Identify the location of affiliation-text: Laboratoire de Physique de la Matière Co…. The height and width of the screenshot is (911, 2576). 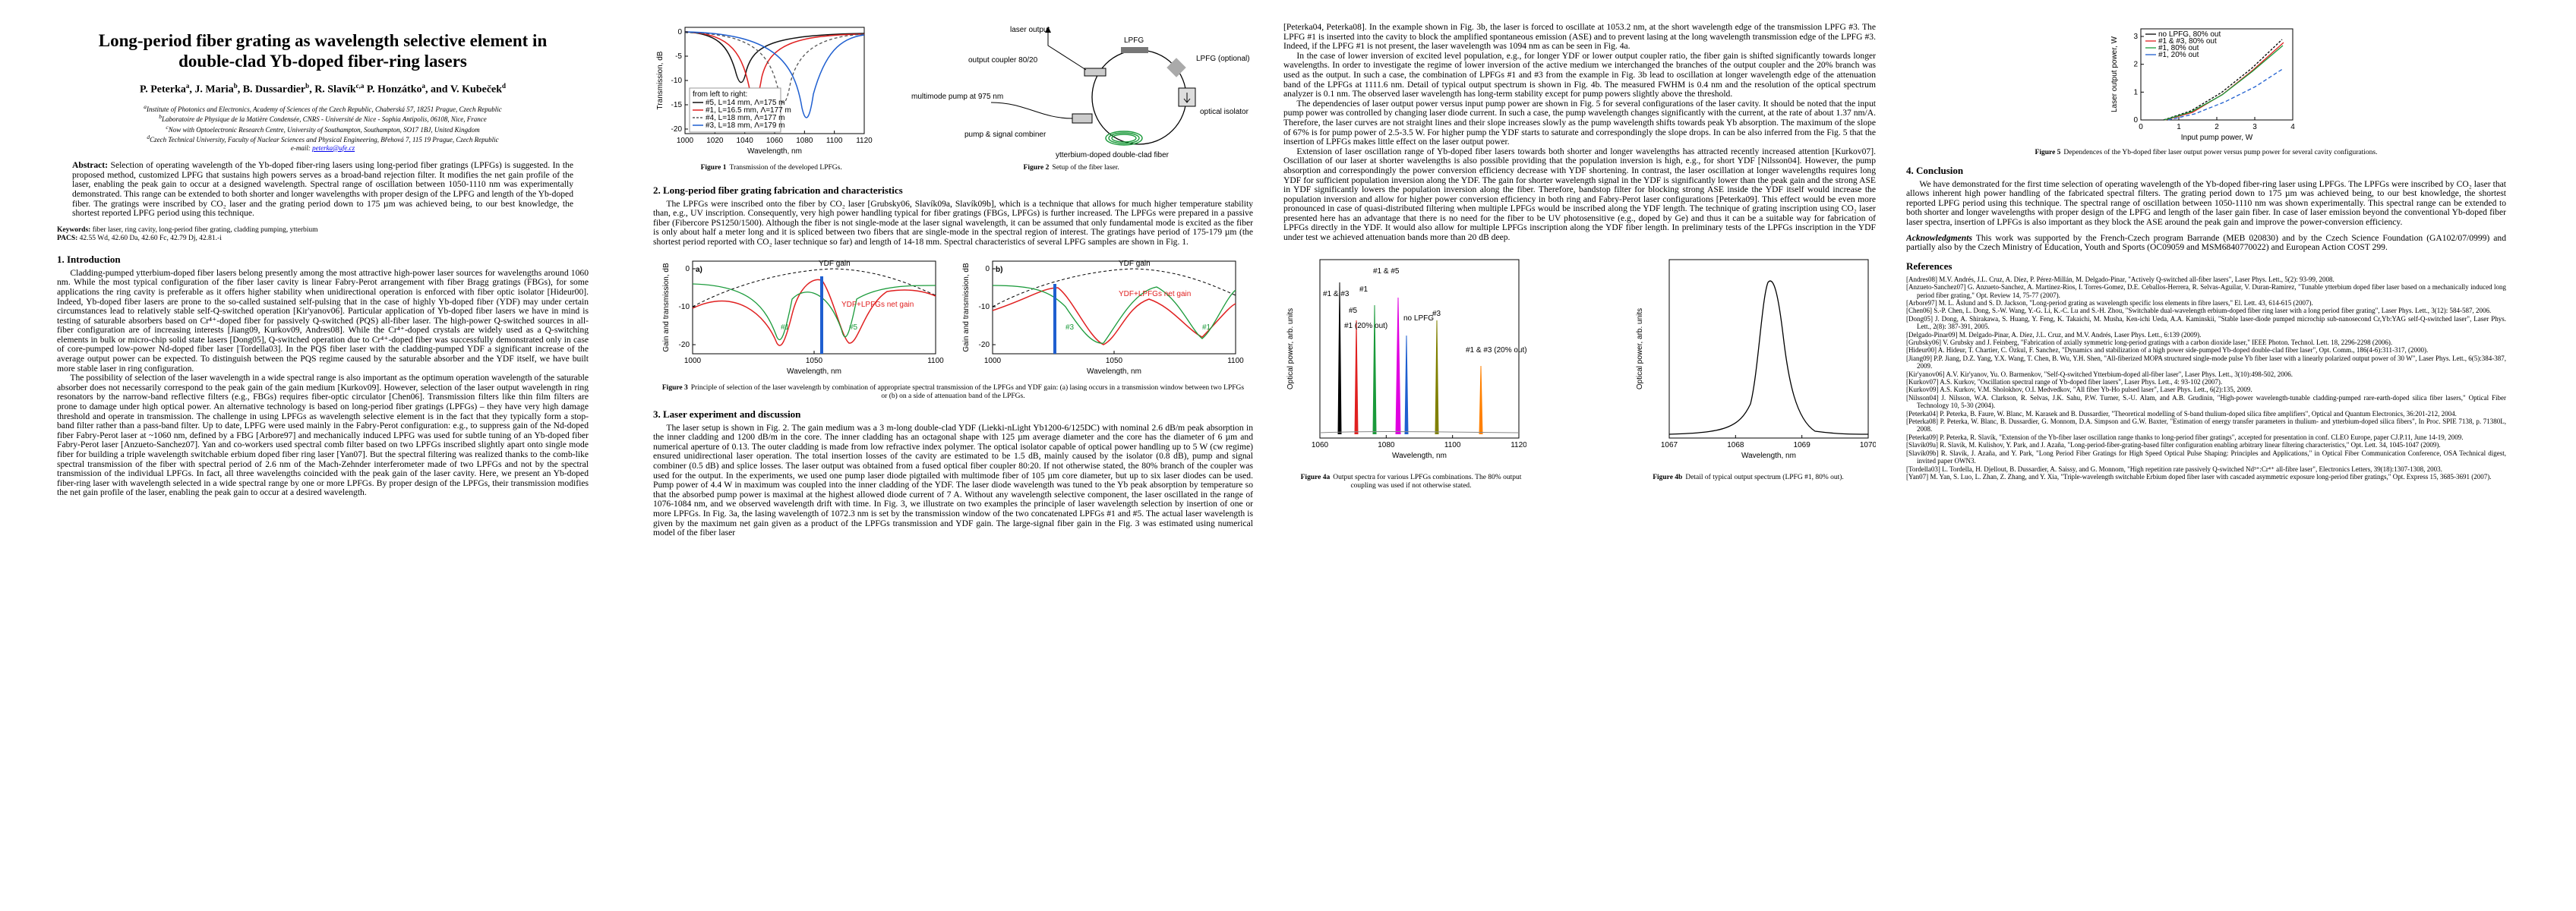
(324, 119).